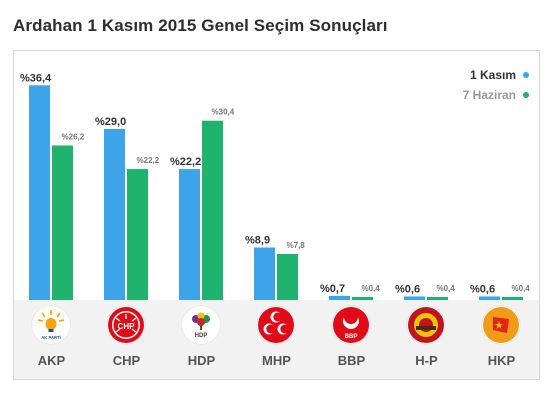  What do you see at coordinates (110, 122) in the screenshot?
I see `data-label-chp-kasim: %29,0` at bounding box center [110, 122].